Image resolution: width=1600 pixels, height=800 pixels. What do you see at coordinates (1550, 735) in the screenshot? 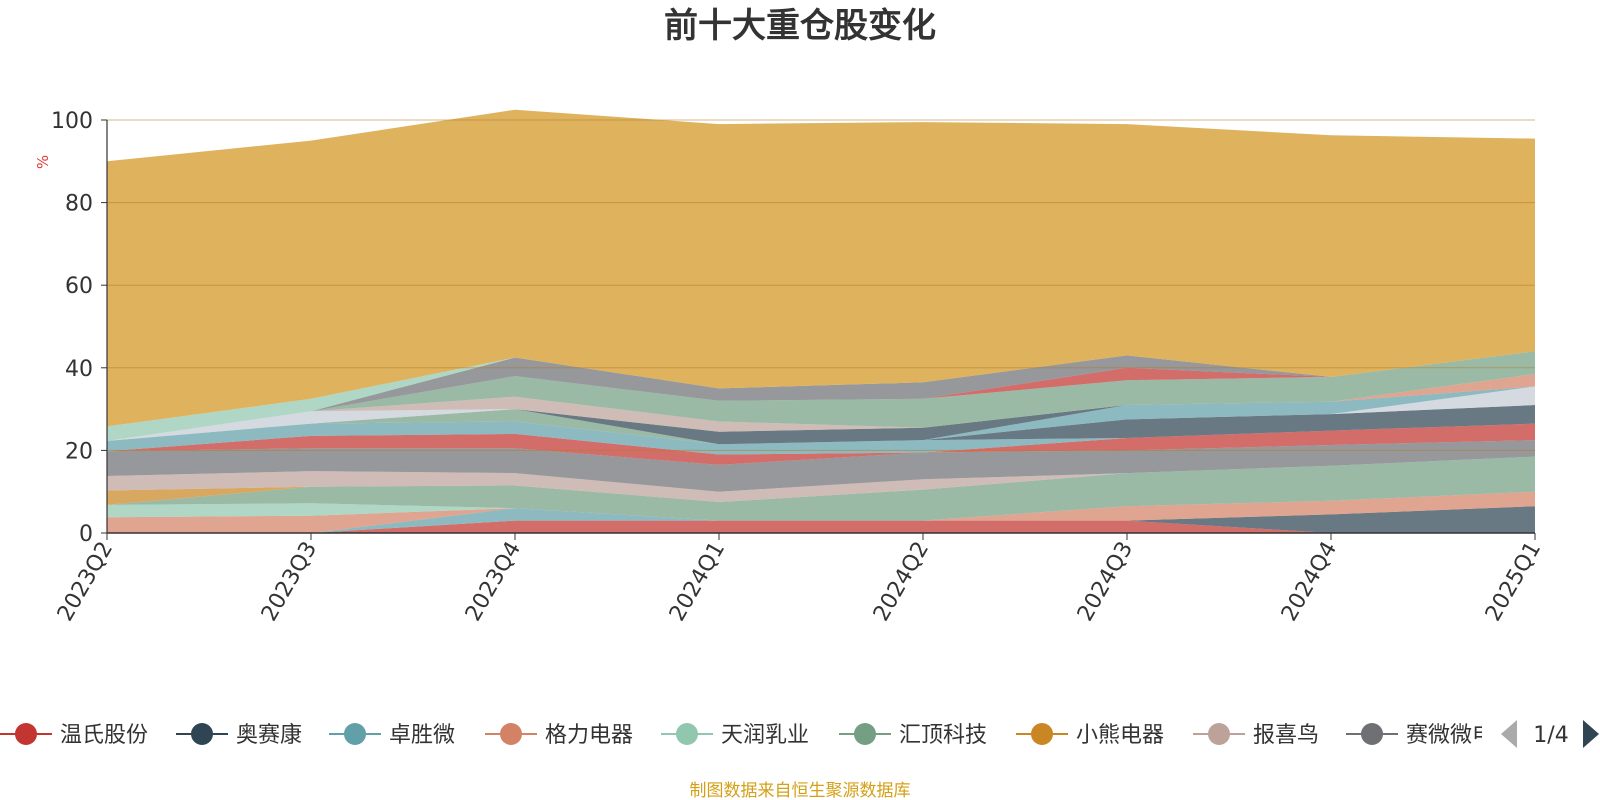
I see `legend-page-indicator: 1/4` at bounding box center [1550, 735].